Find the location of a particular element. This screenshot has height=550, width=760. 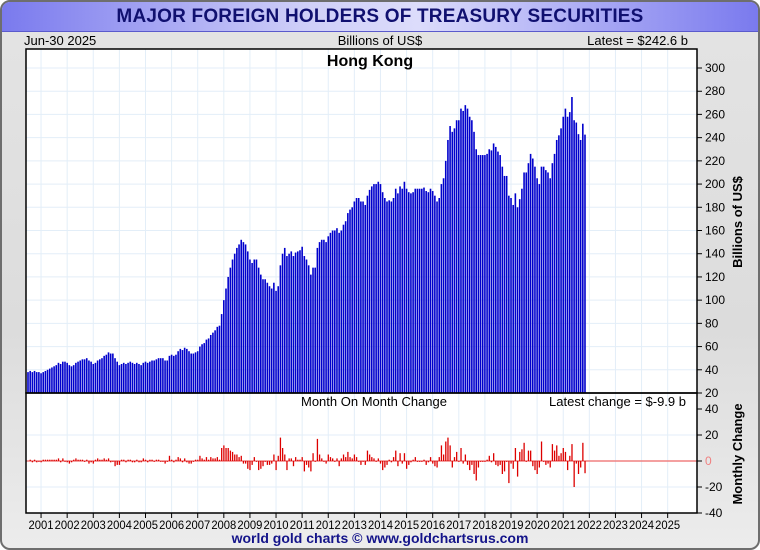

x-tick-label: 2019 is located at coordinates (511, 525).